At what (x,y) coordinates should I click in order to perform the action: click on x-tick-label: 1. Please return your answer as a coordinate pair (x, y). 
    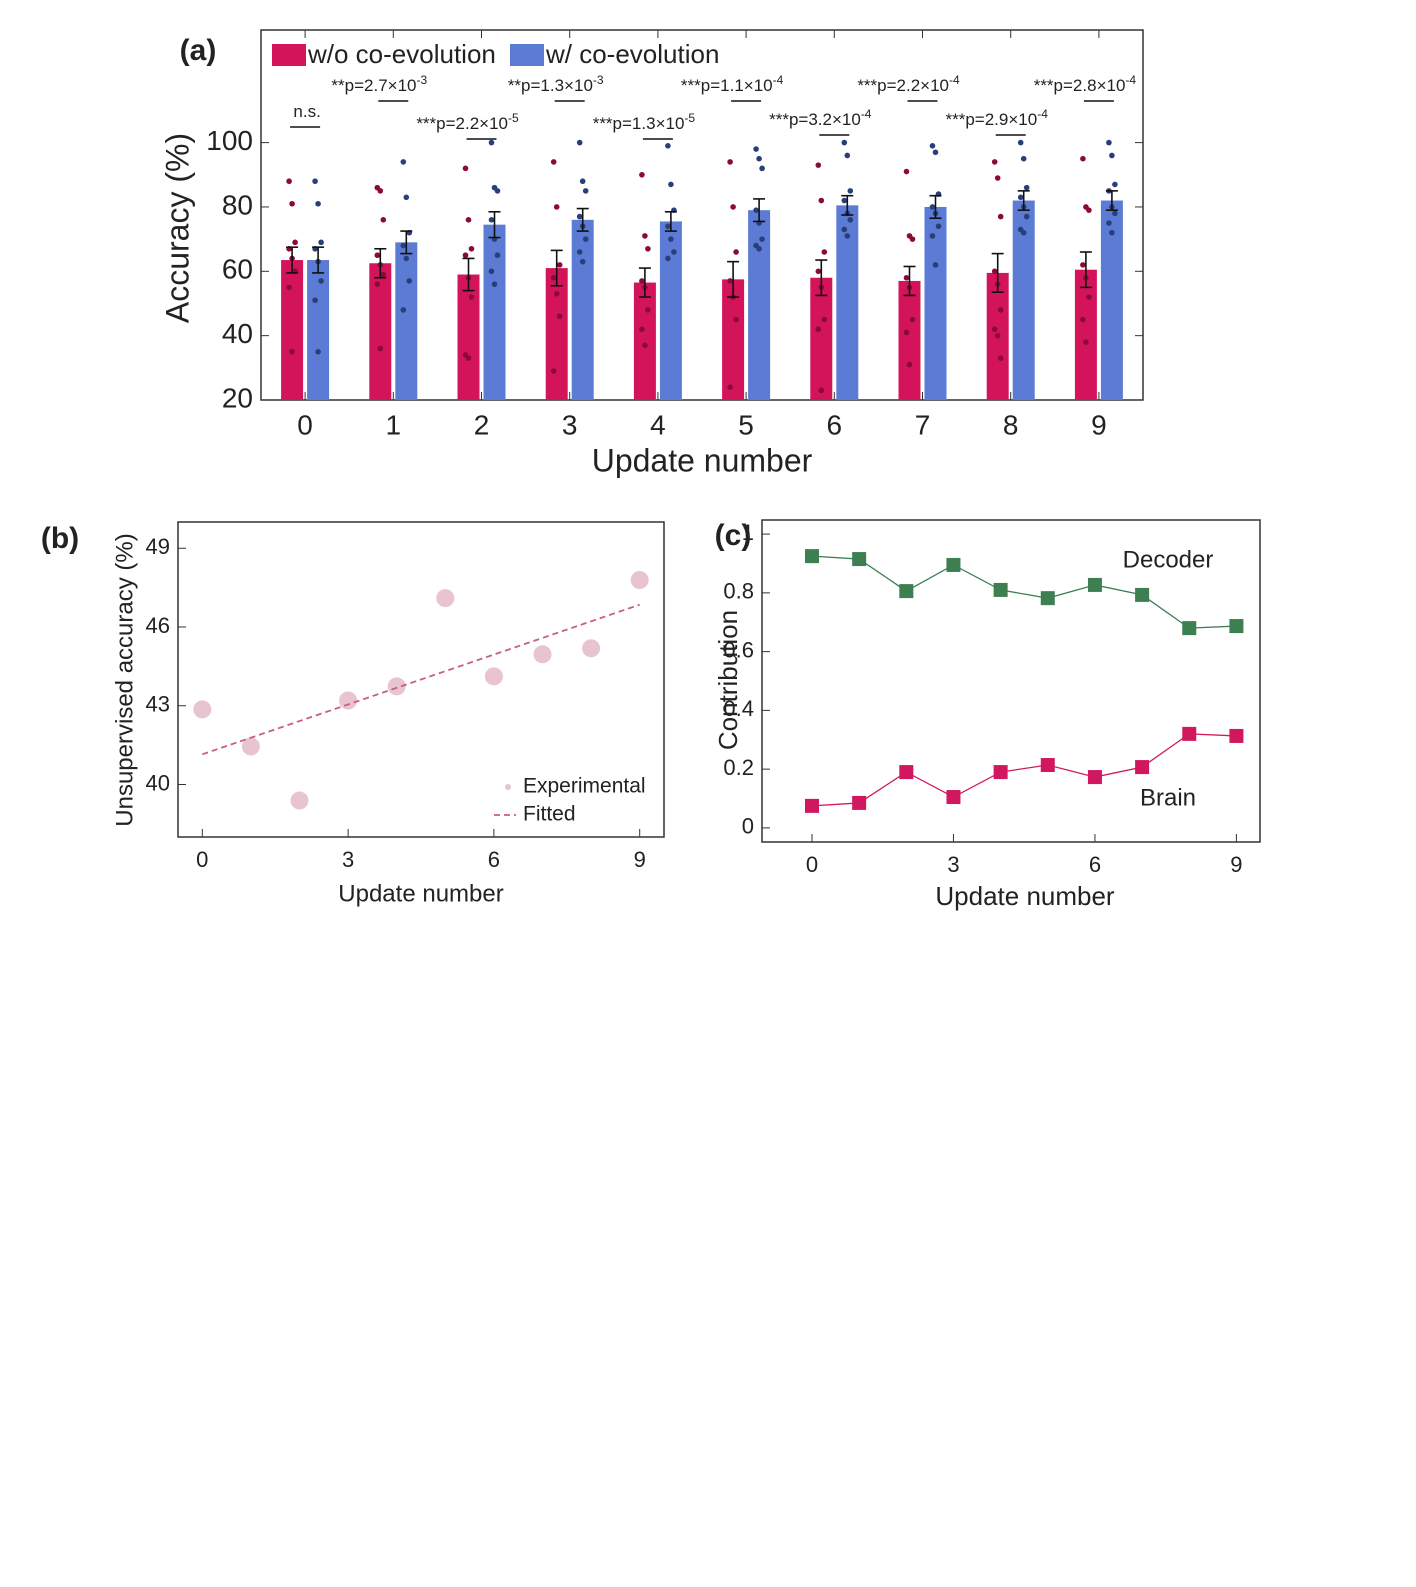
    Looking at the image, I should click on (394, 424).